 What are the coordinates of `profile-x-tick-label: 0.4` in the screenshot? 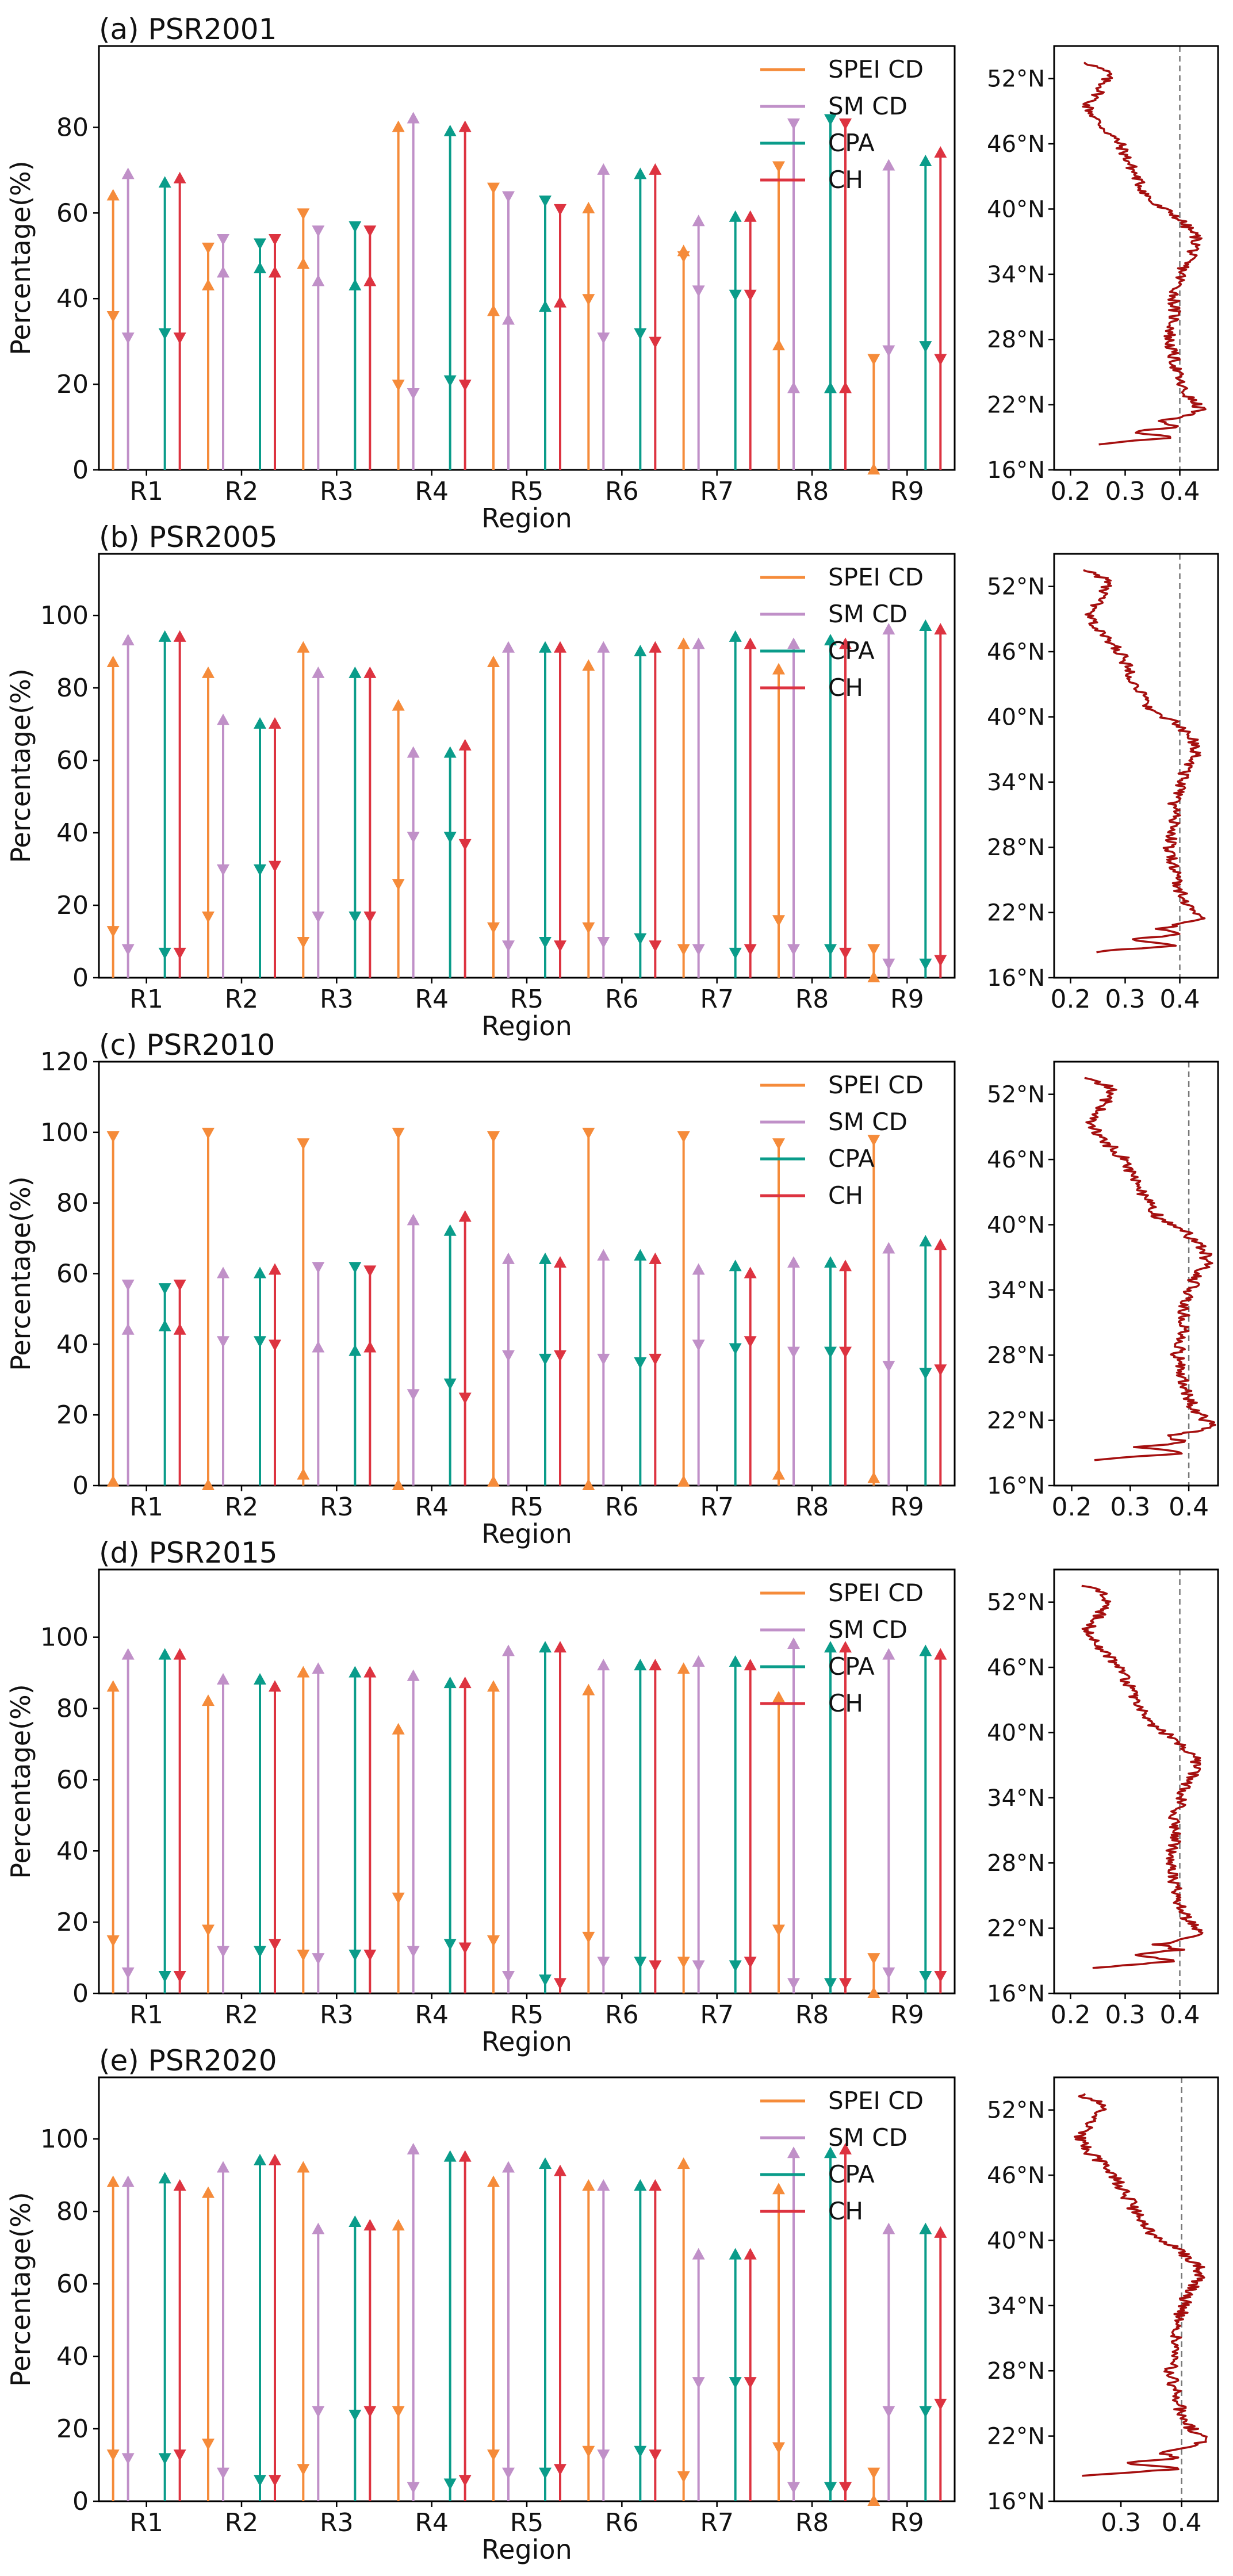 It's located at (1189, 1507).